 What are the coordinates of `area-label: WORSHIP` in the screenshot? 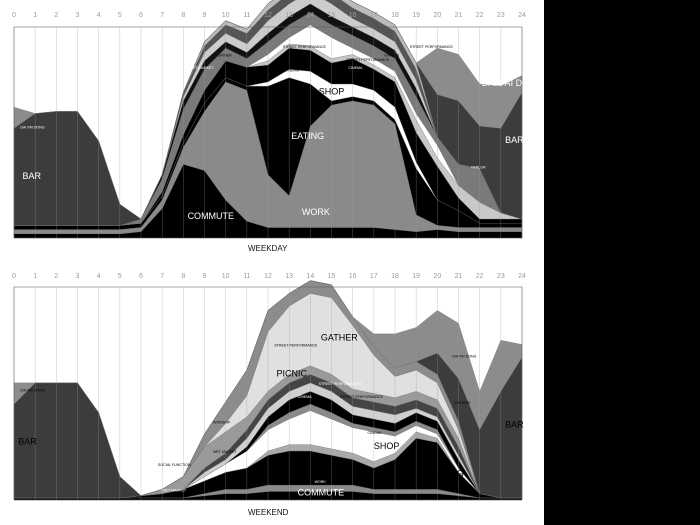 It's located at (222, 422).